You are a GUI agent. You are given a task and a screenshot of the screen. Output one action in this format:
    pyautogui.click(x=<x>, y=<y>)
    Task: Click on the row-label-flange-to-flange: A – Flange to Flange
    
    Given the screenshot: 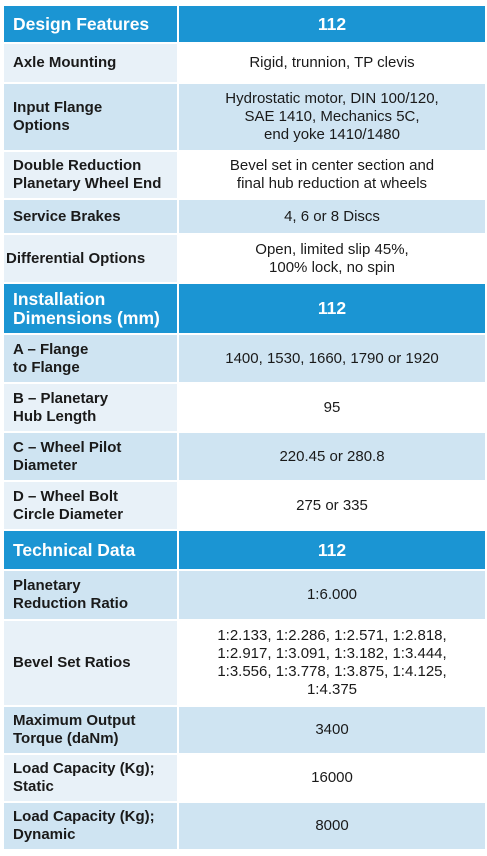 What is the action you would take?
    pyautogui.click(x=91, y=358)
    